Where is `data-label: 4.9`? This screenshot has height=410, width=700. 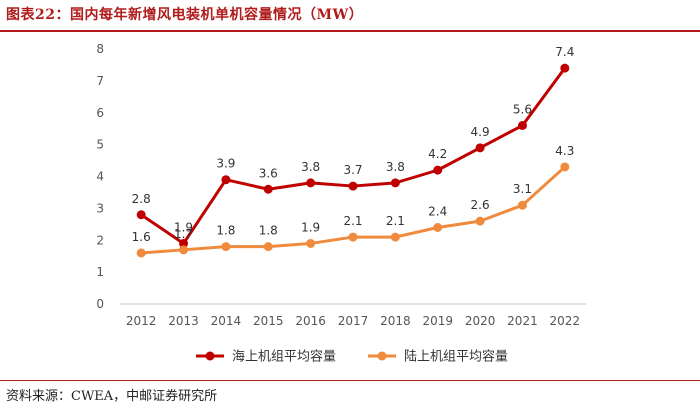 data-label: 4.9 is located at coordinates (480, 132).